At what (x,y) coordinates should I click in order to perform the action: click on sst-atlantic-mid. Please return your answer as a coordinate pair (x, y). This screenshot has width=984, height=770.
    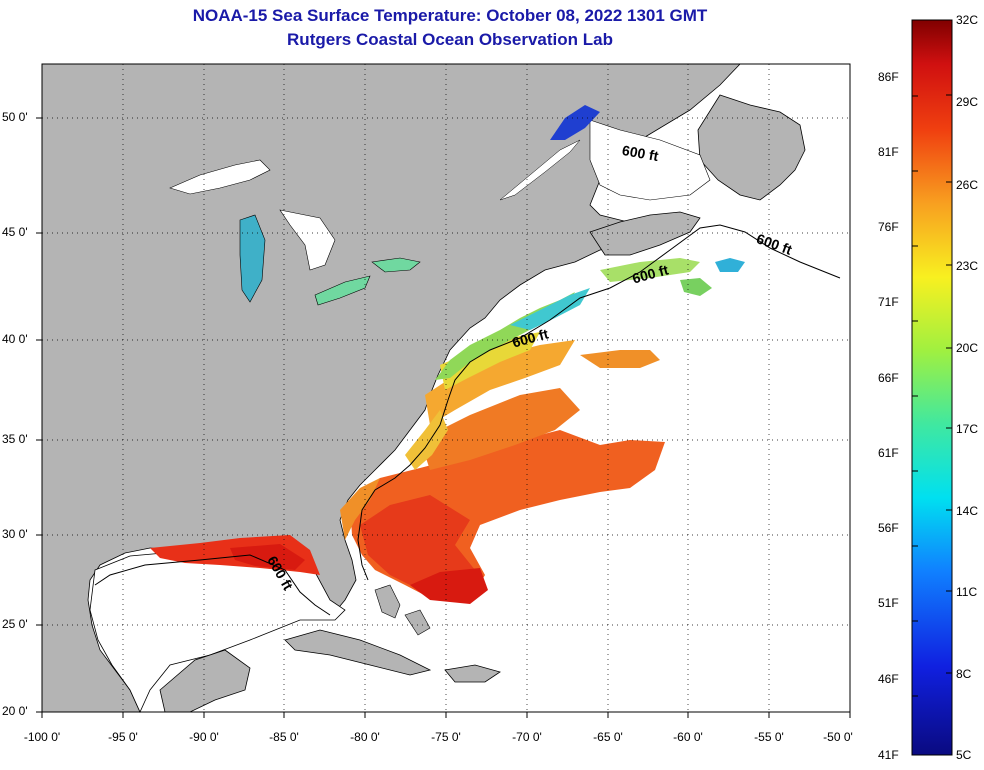
    Looking at the image, I should click on (500, 429).